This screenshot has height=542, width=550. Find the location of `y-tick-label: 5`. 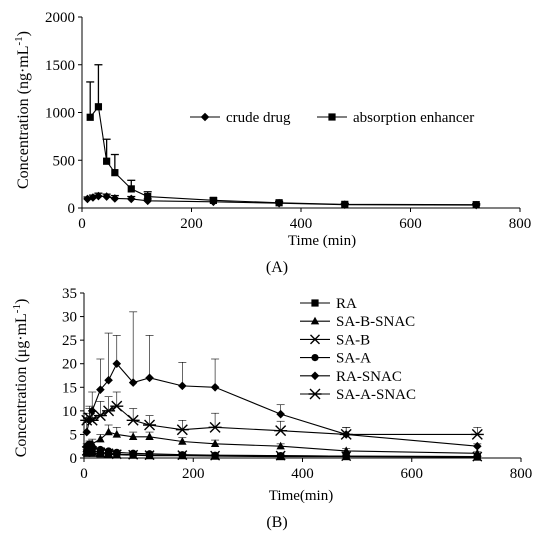

y-tick-label: 5 is located at coordinates (74, 435).